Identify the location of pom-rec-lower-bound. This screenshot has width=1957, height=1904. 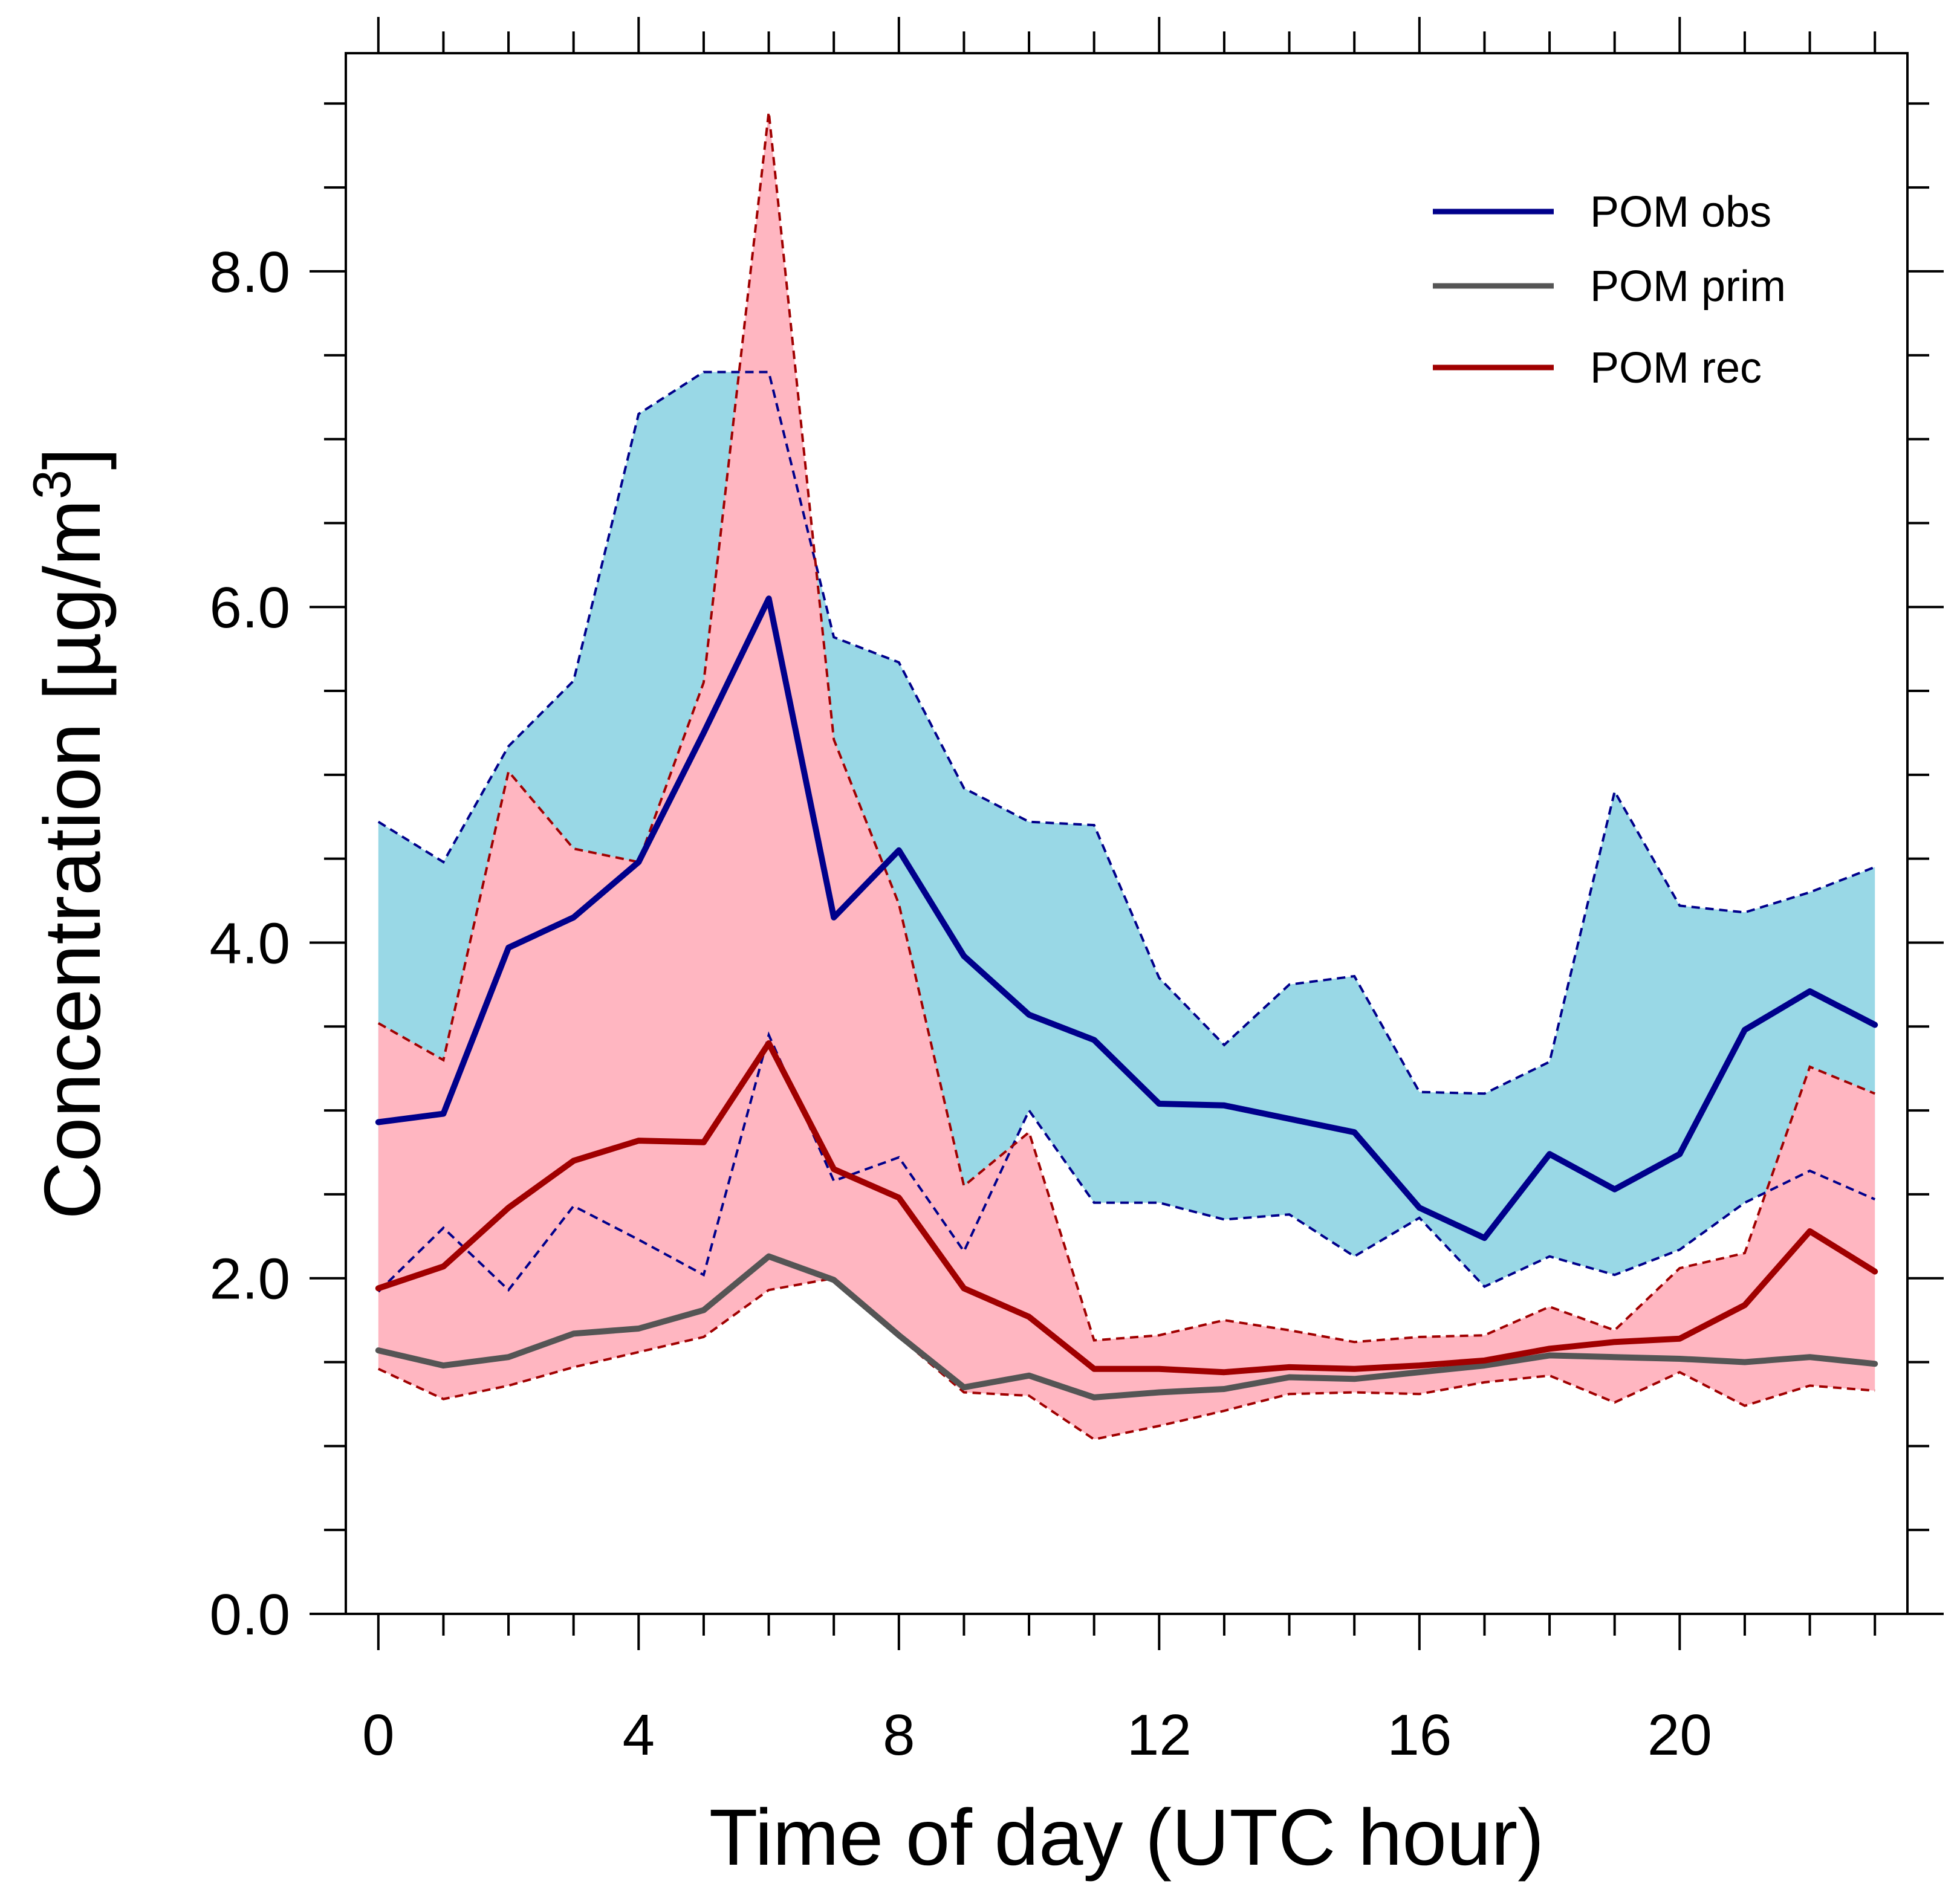
(1126, 1359).